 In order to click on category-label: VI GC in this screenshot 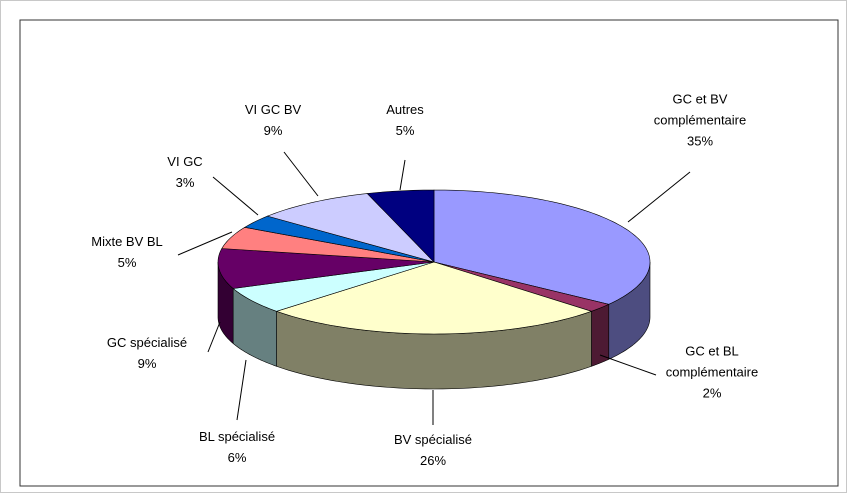, I will do `click(185, 161)`.